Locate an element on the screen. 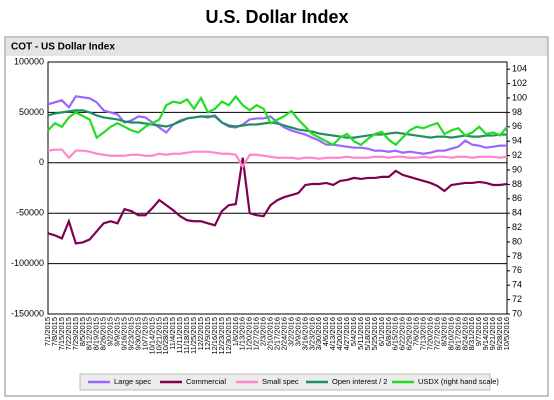 The image size is (554, 400). x-tick-label: 5/18/2016 is located at coordinates (367, 333).